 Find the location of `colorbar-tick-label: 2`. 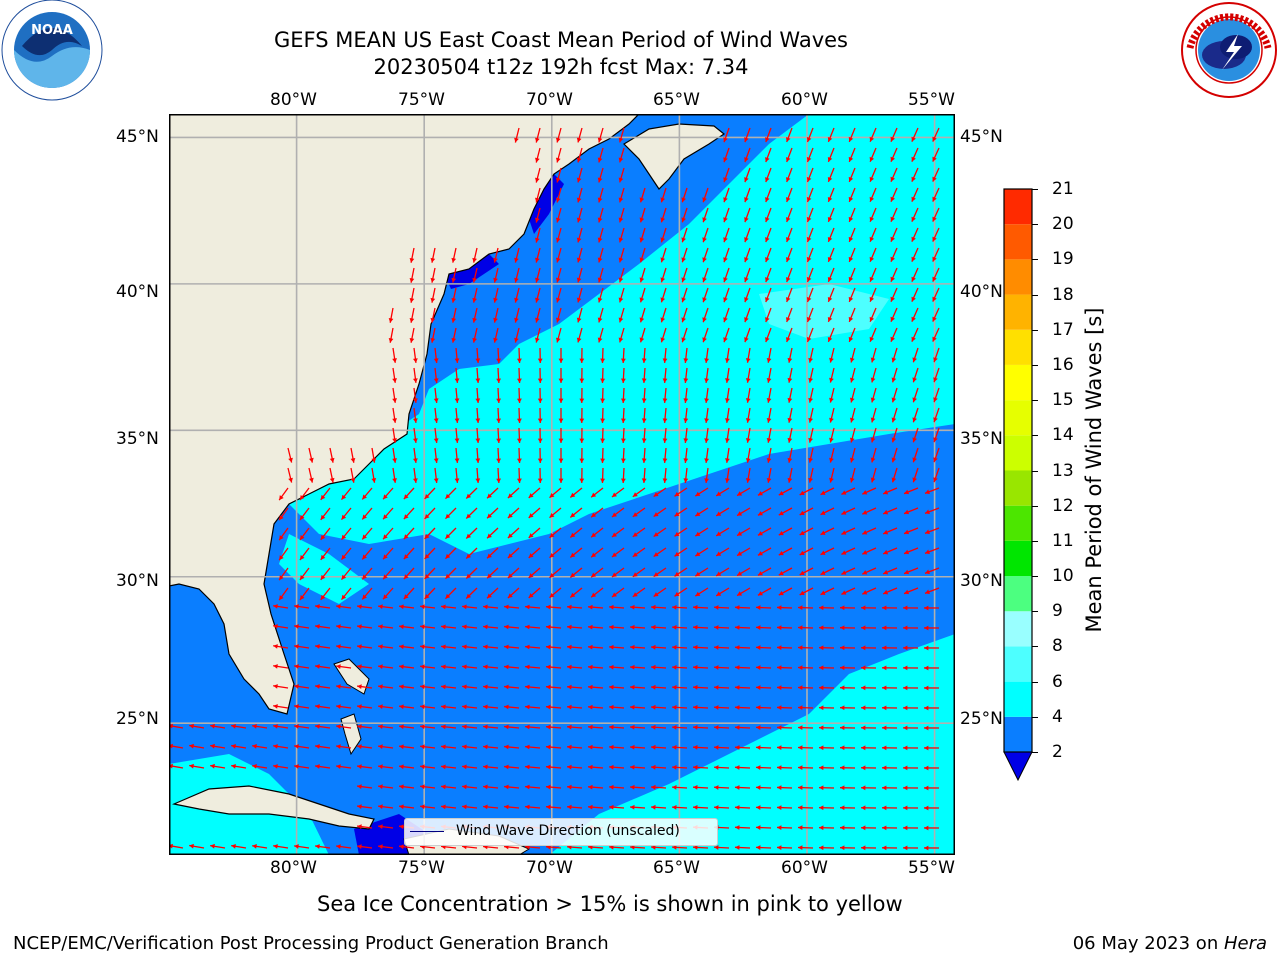

colorbar-tick-label: 2 is located at coordinates (1057, 752).